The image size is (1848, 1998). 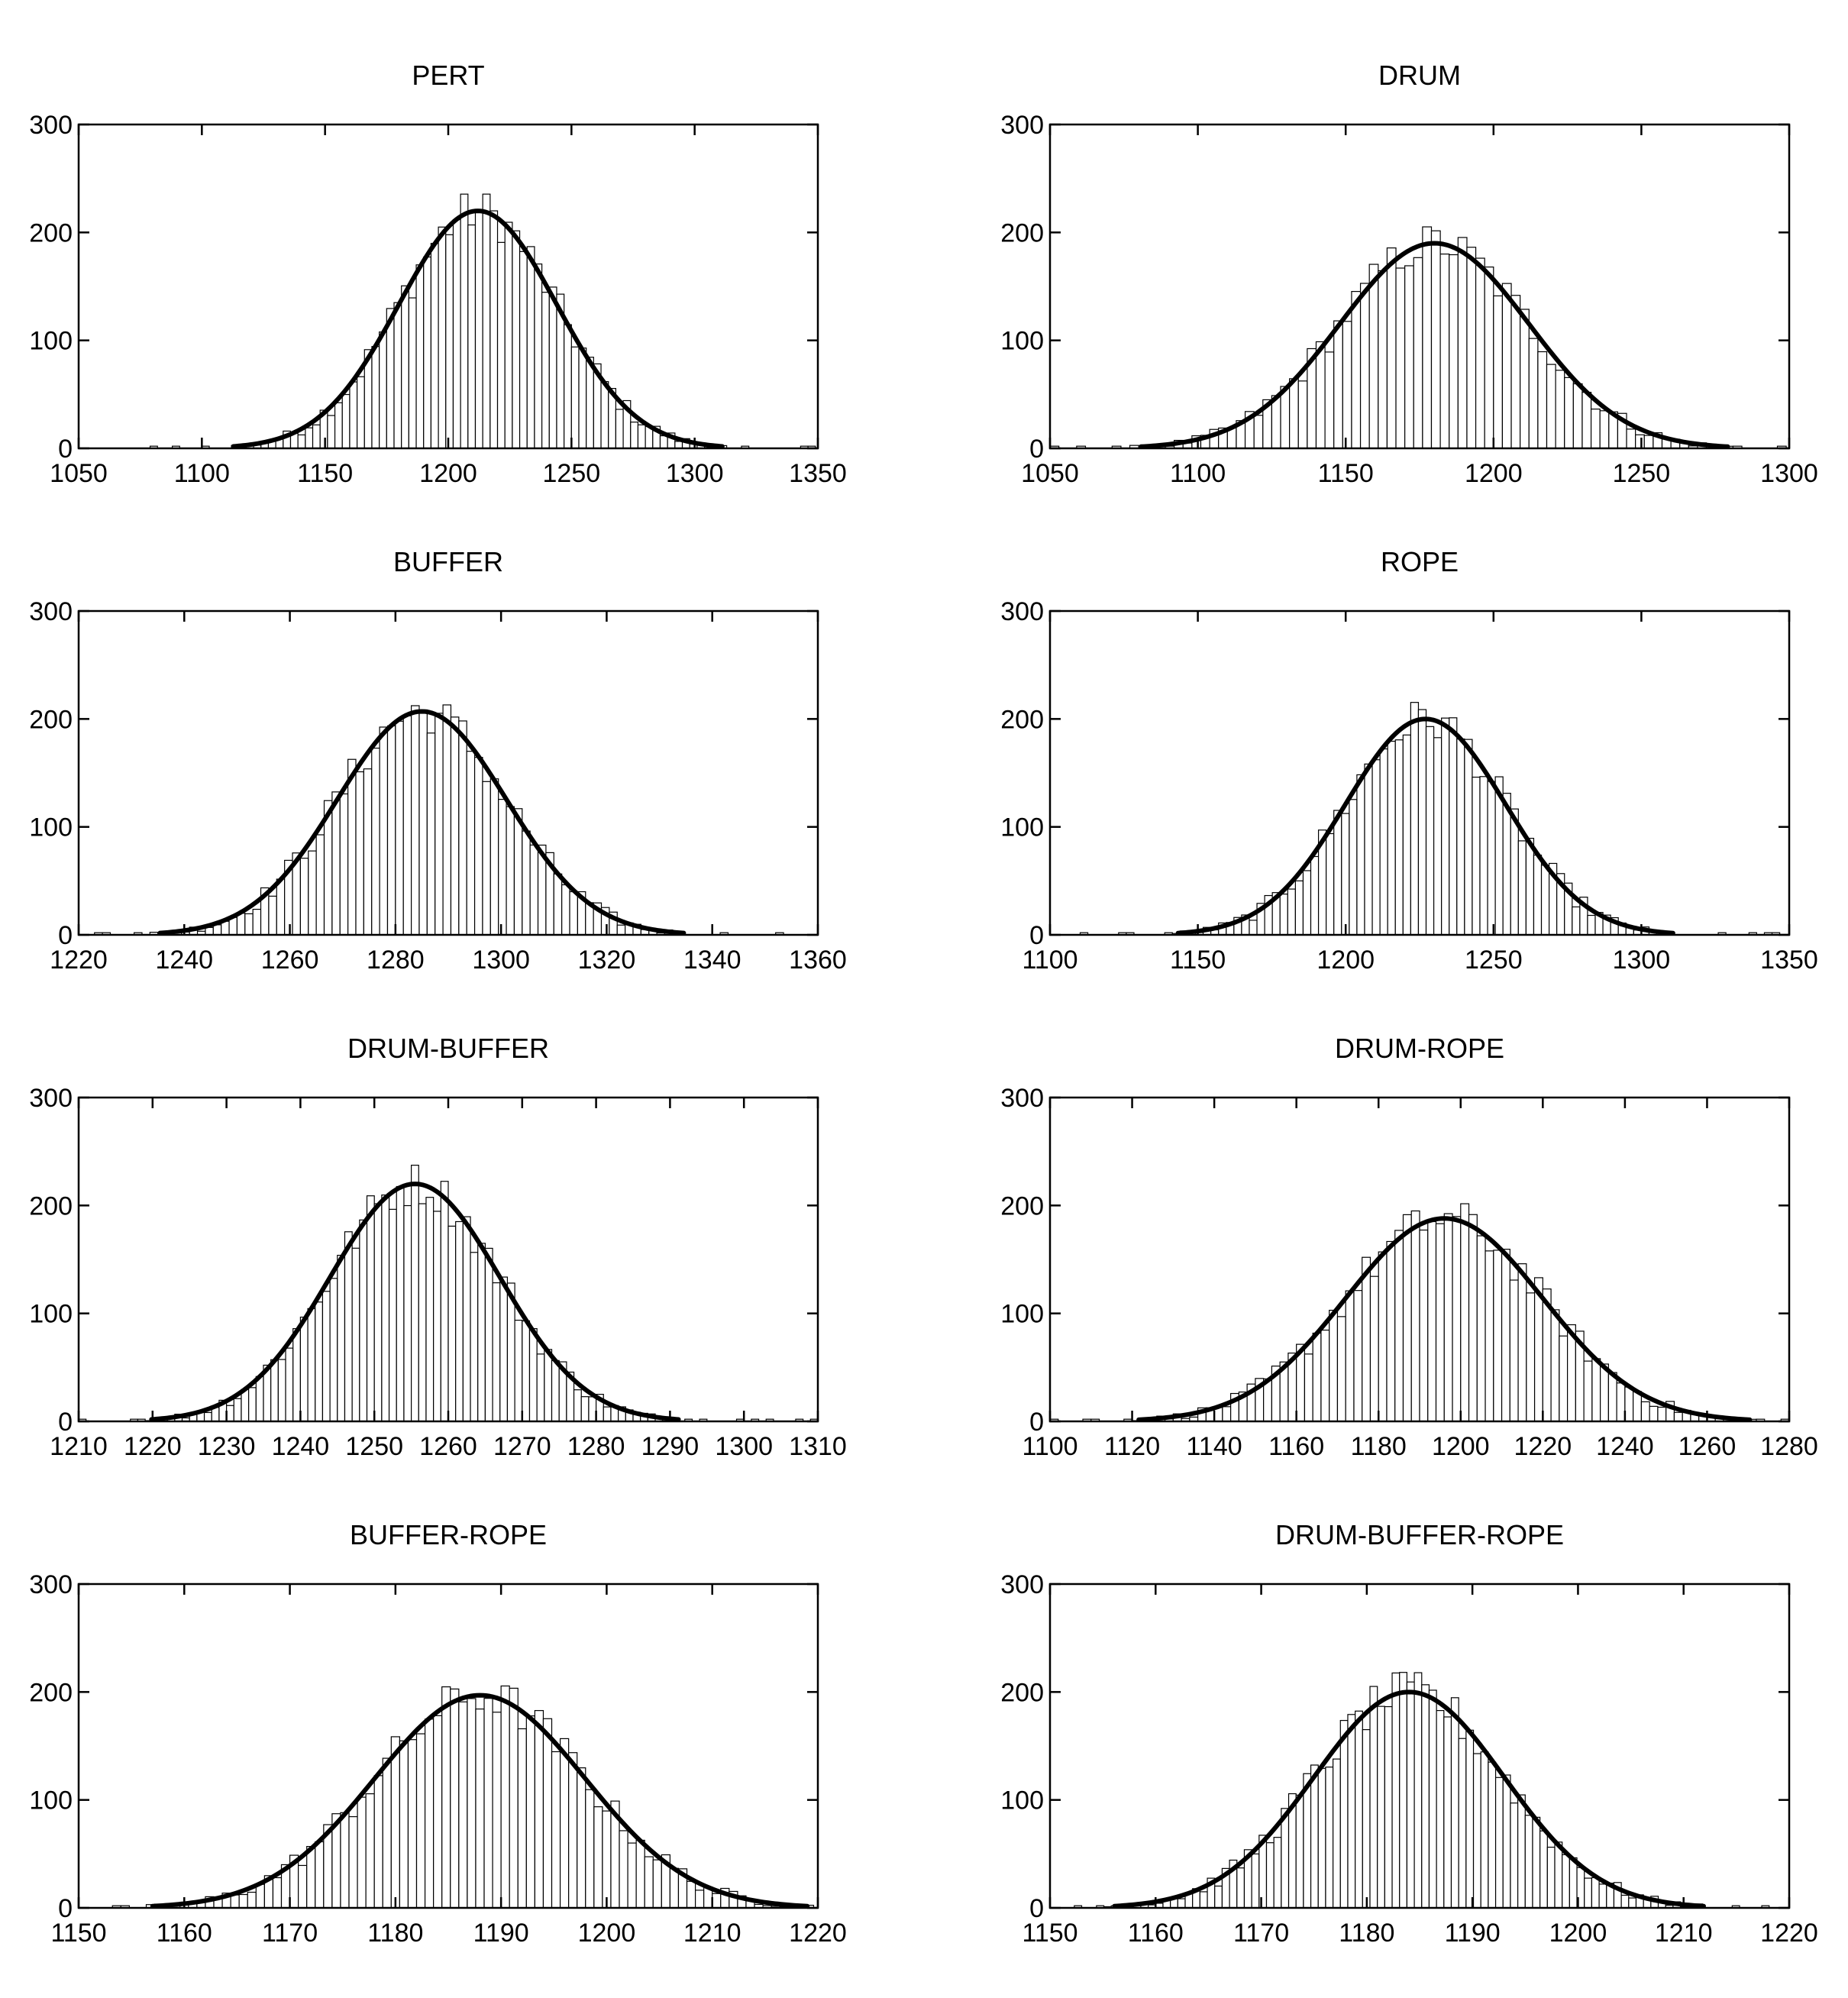 I want to click on x-tick-label: 1260, so click(x=1707, y=1447).